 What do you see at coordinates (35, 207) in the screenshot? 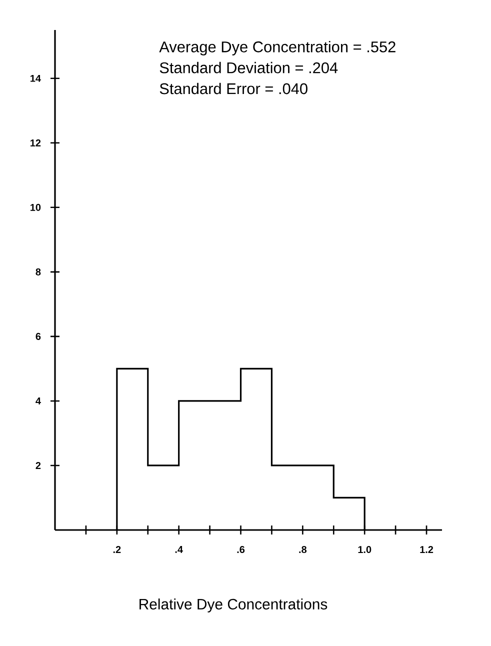
I see `y-tick-label: 10` at bounding box center [35, 207].